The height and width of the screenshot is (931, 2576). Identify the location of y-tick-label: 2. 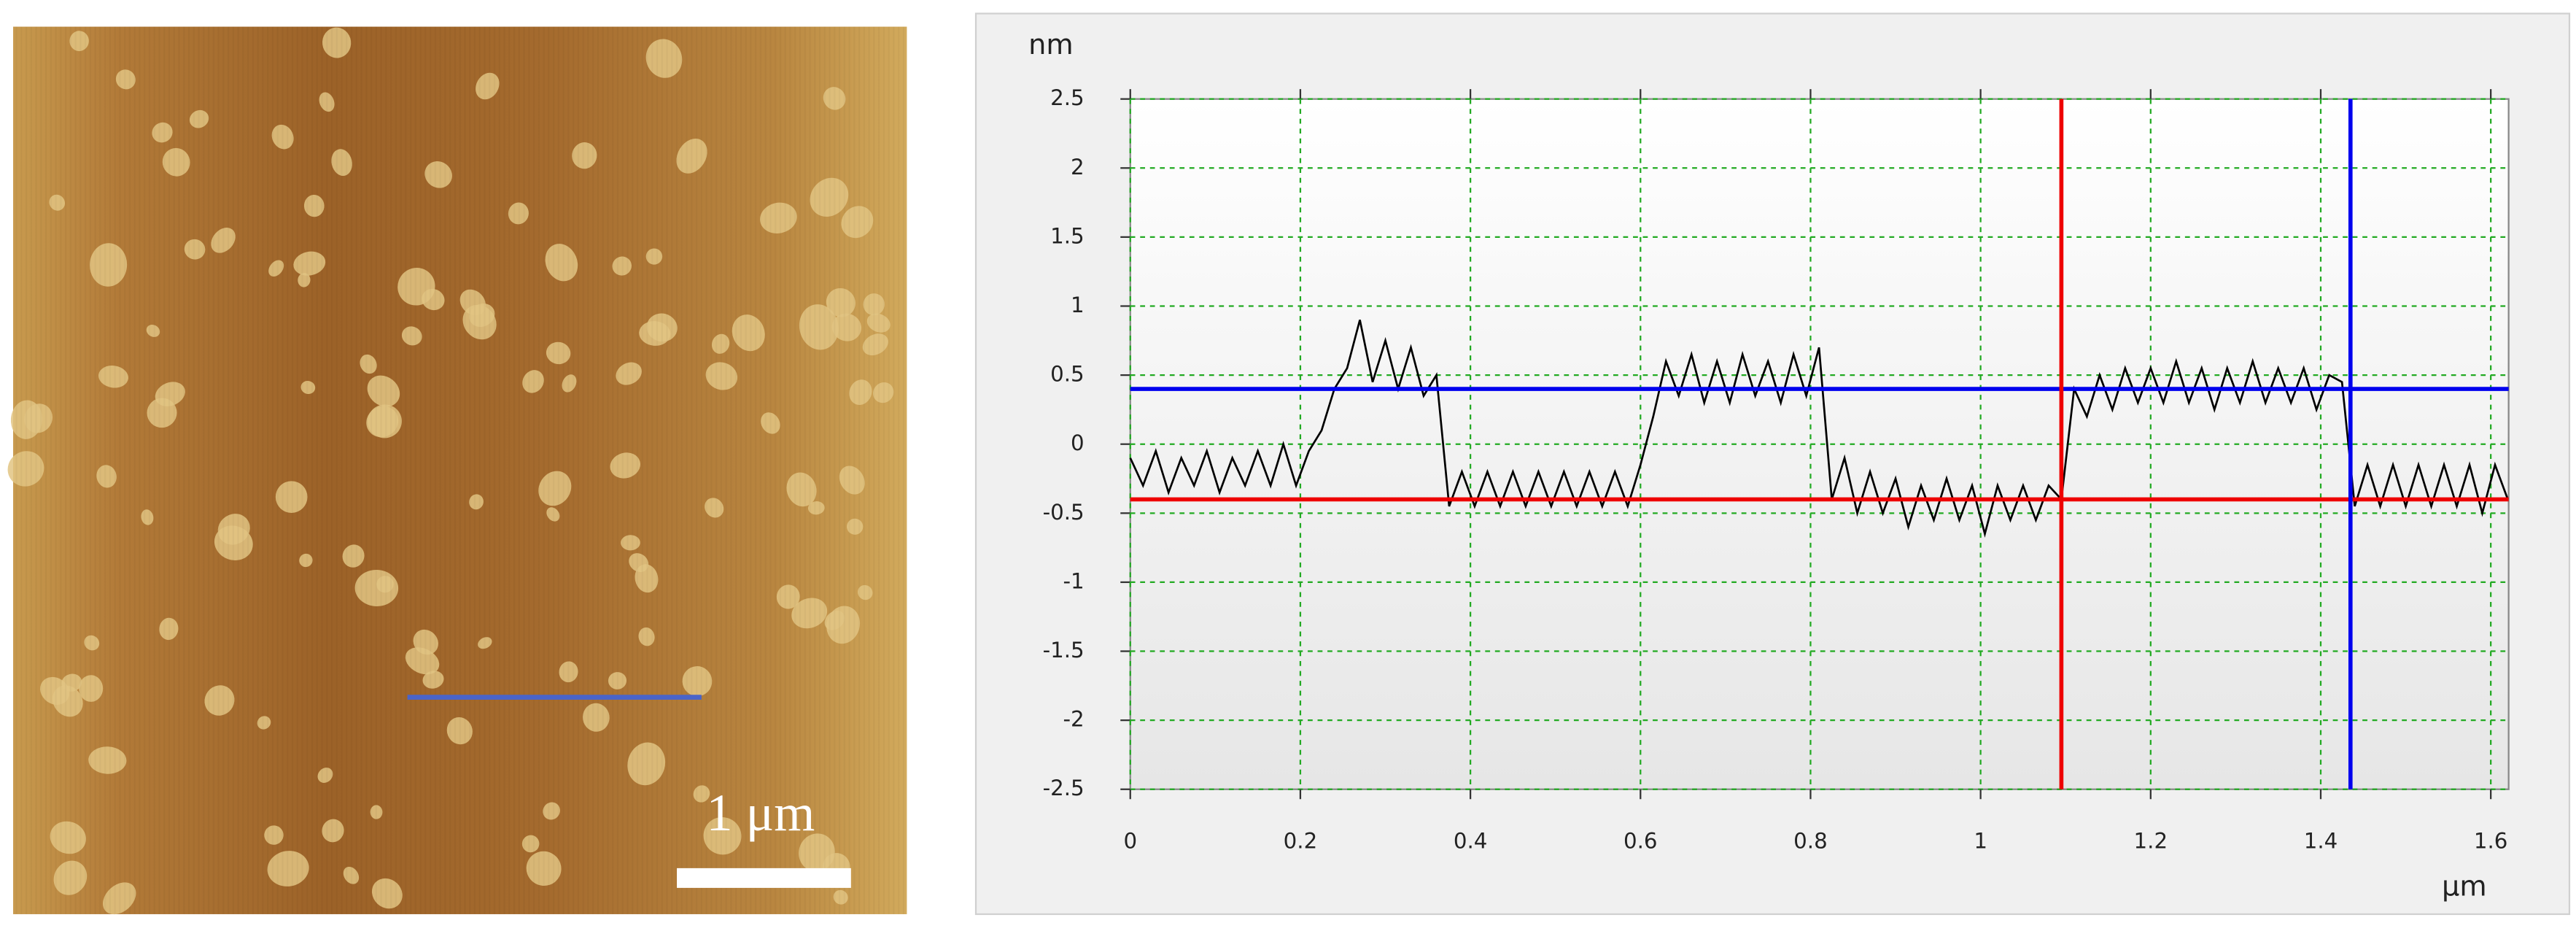
(1078, 167).